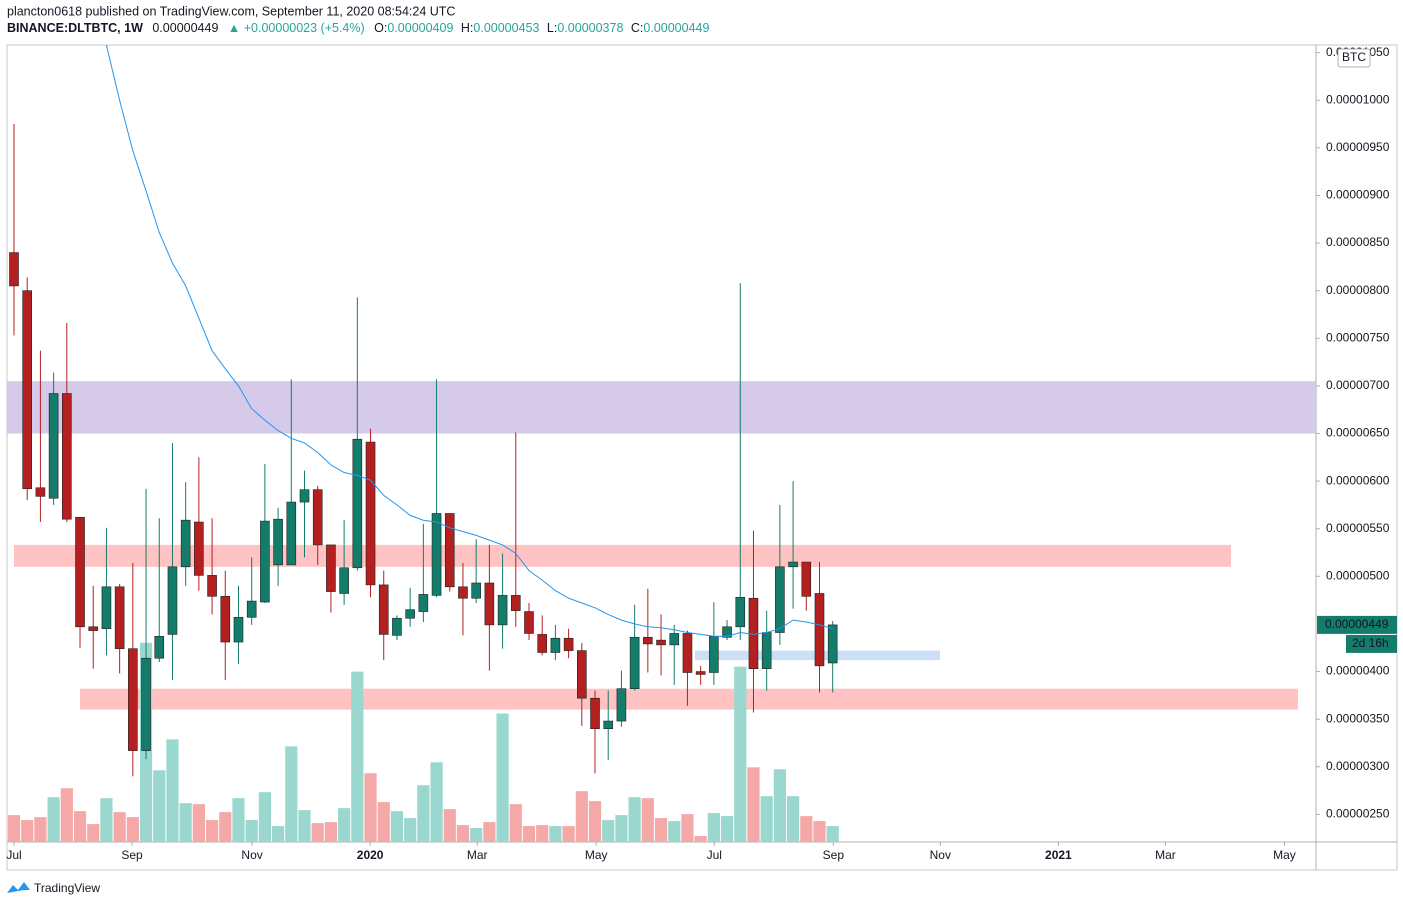 This screenshot has width=1403, height=912. I want to click on countdown: 2d 16h, so click(1370, 643).